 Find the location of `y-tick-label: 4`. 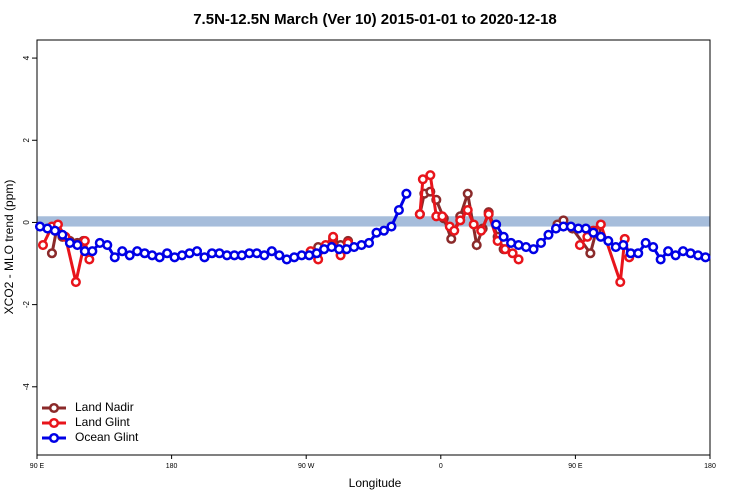

y-tick-label: 4 is located at coordinates (26, 57).